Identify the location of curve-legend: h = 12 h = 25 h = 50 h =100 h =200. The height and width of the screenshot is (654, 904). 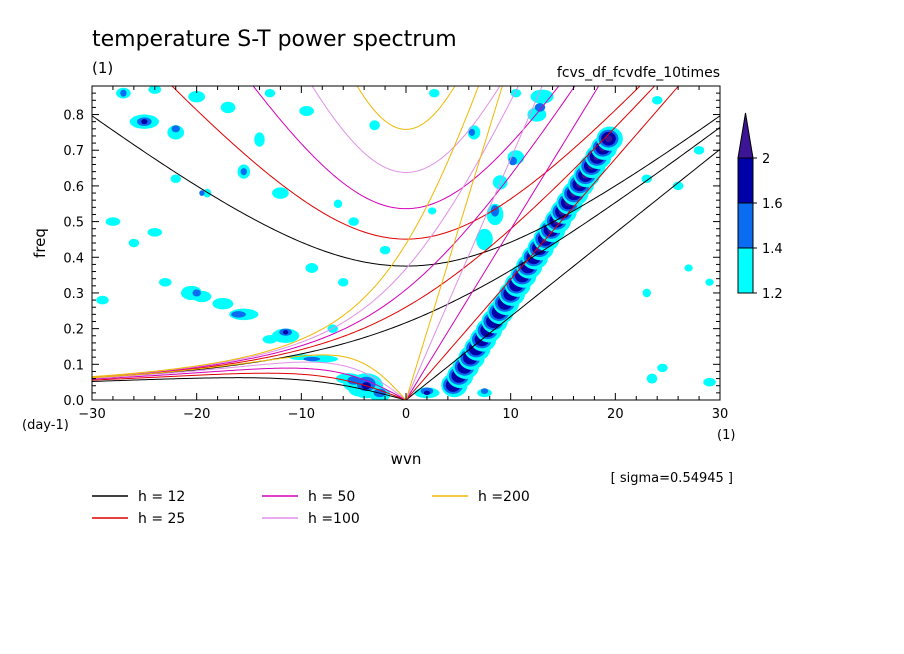
(311, 508).